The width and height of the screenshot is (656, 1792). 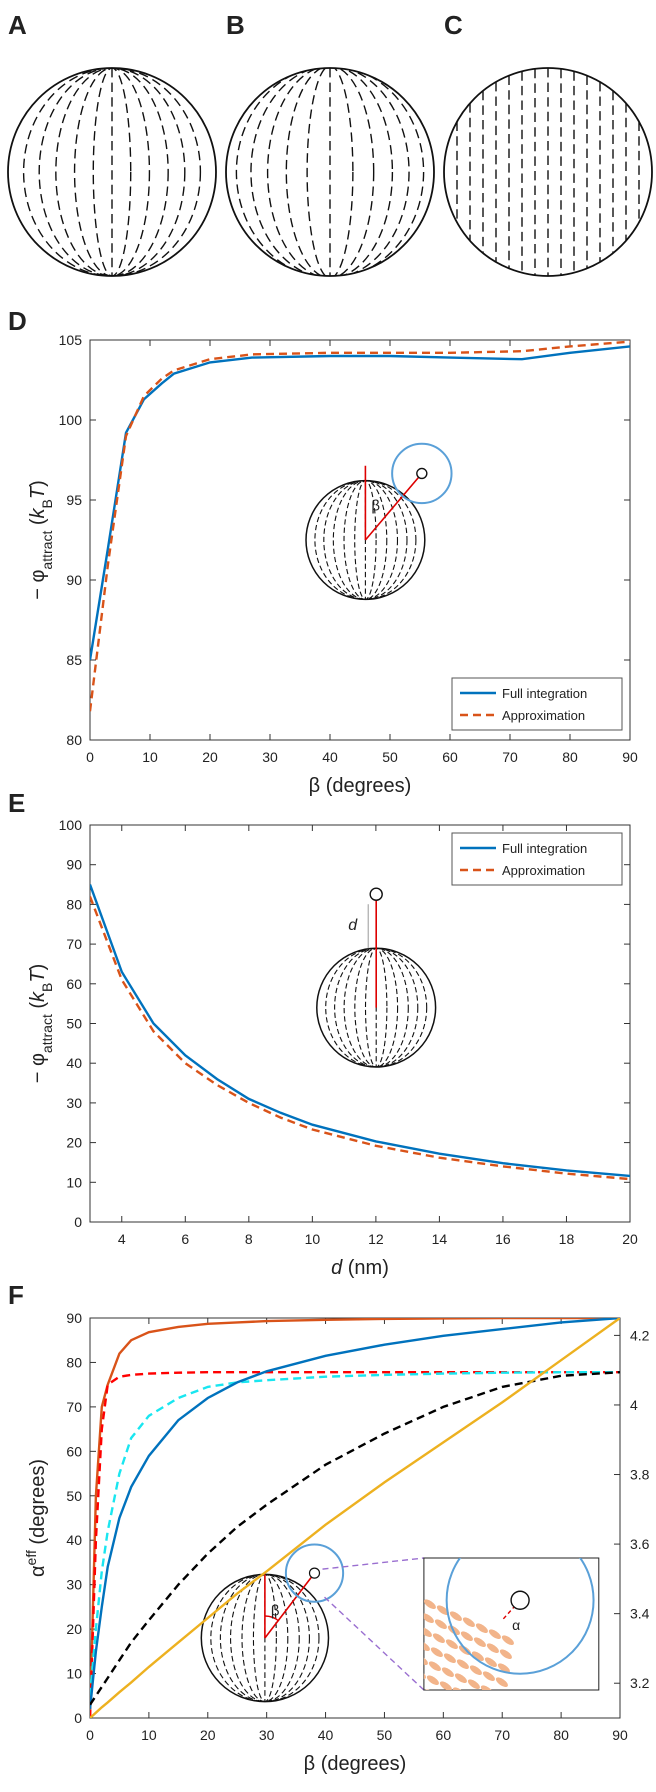 What do you see at coordinates (16, 1295) in the screenshot?
I see `panel-label: F` at bounding box center [16, 1295].